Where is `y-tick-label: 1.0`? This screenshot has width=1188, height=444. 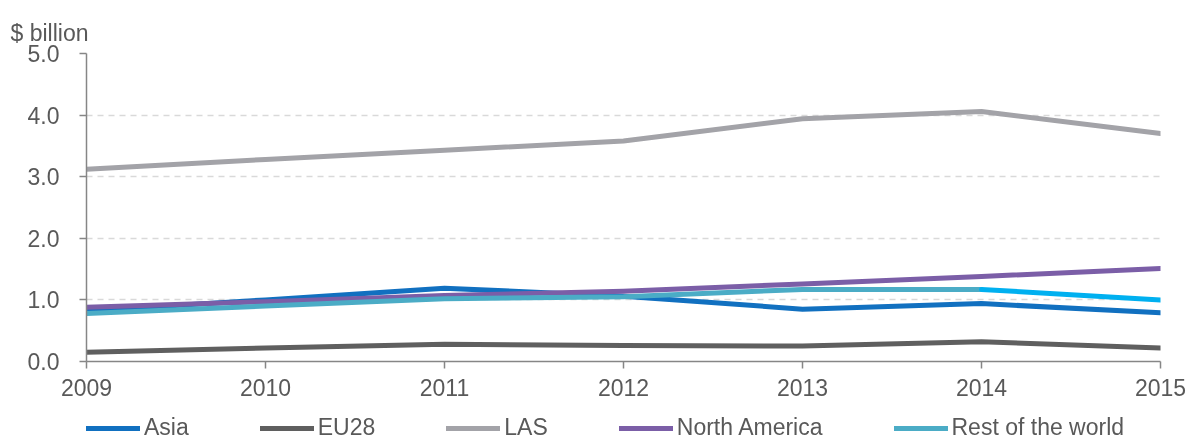 y-tick-label: 1.0 is located at coordinates (43, 300).